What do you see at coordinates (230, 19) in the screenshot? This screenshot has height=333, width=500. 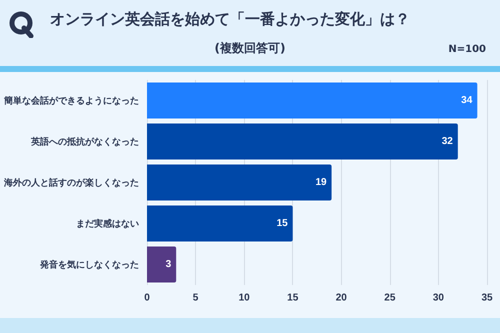 I see `chart-title: オンライン英会話を始めて「一番よかった変化」は？` at bounding box center [230, 19].